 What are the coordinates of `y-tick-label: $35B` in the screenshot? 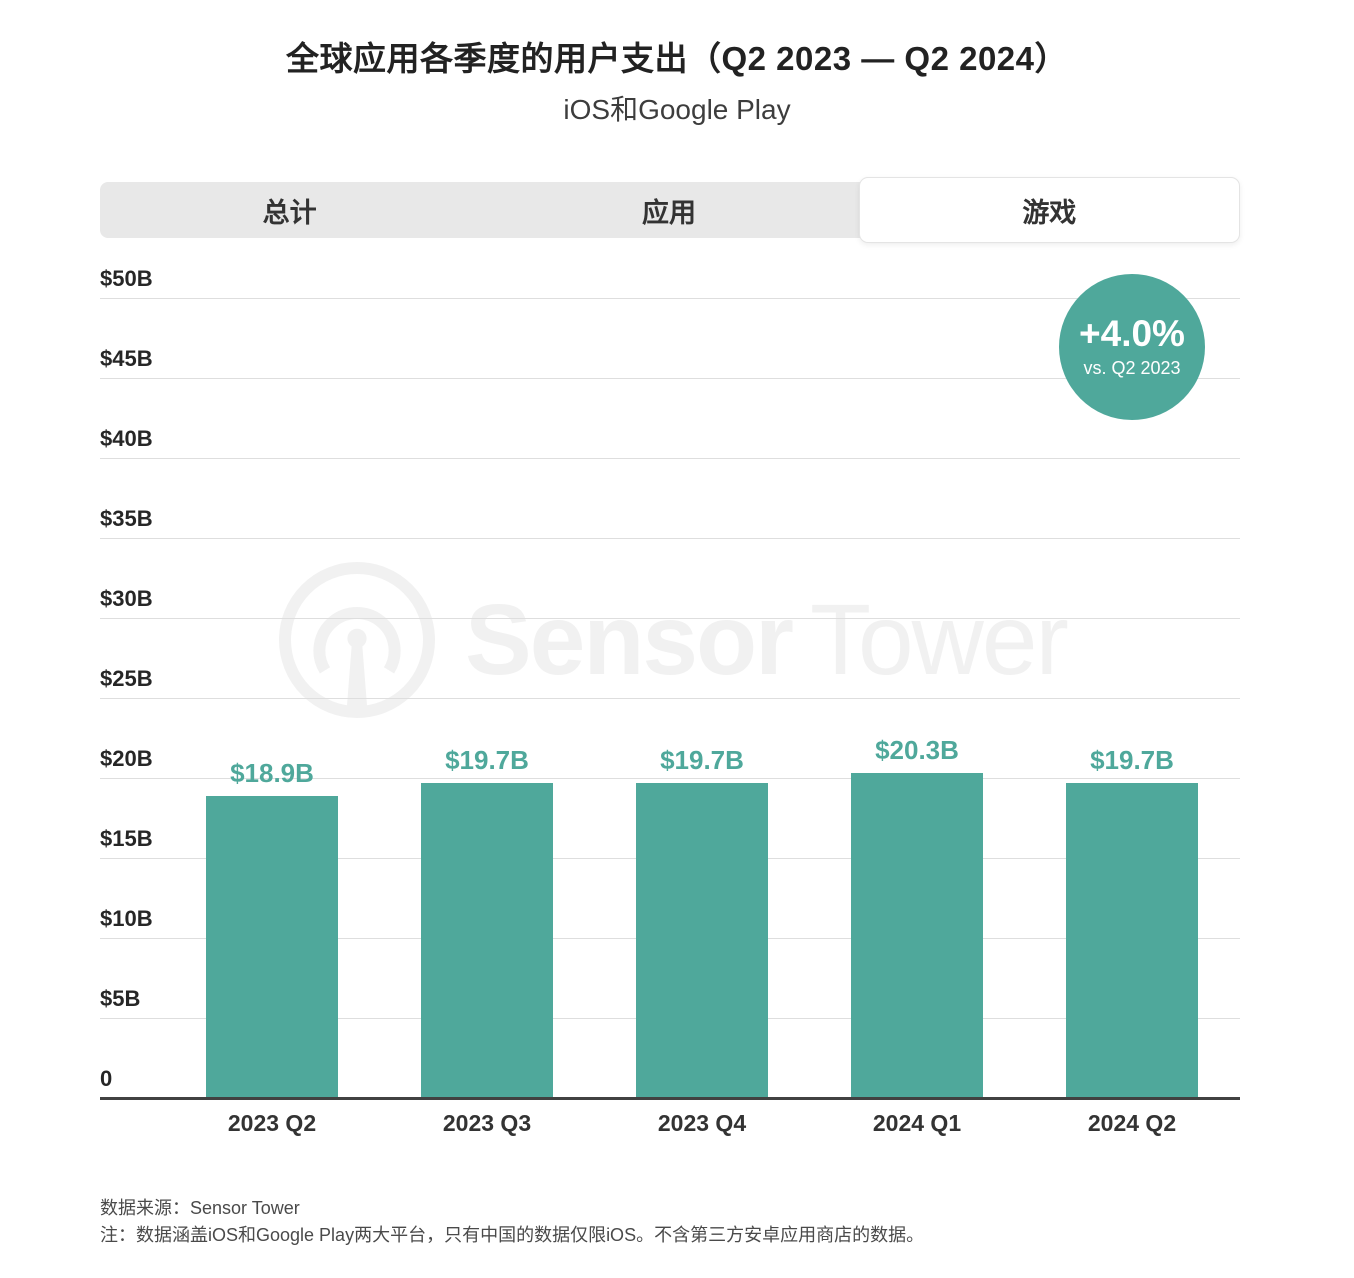 It's located at (126, 518).